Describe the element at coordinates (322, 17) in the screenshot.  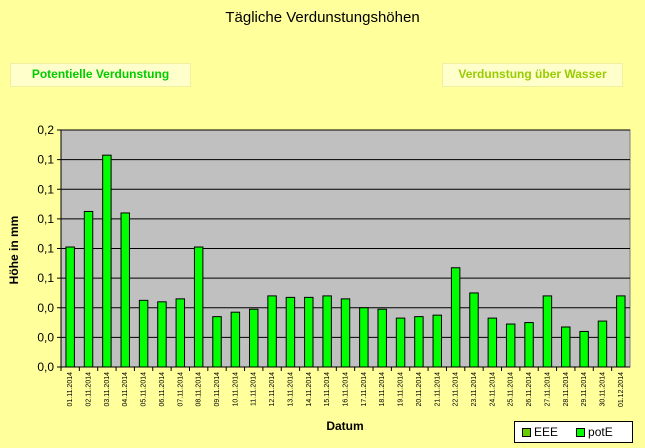
I see `chart-title: Tägliche Verdunstungshöhen` at that location.